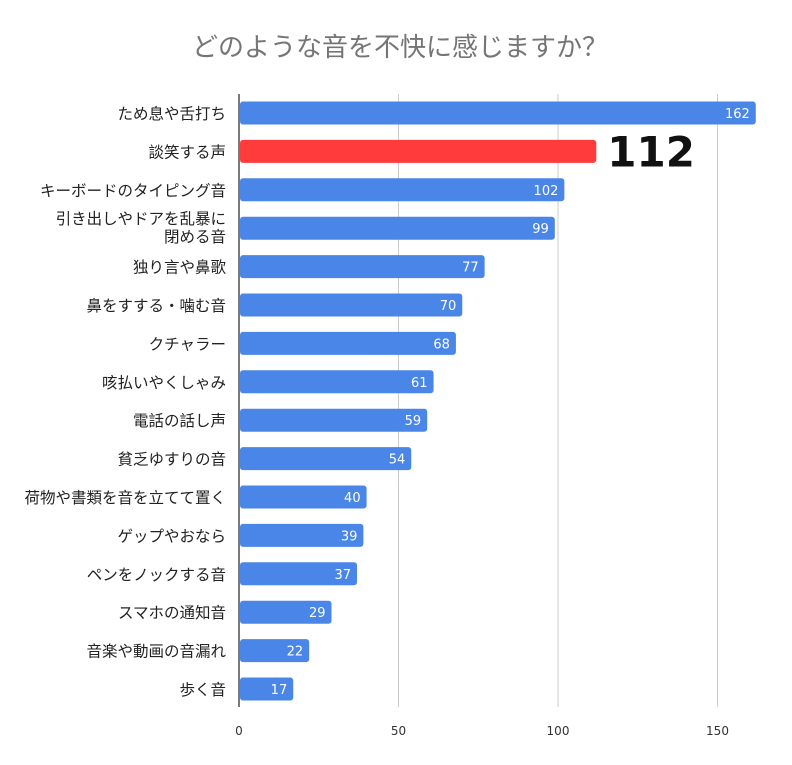 Image resolution: width=792 pixels, height=765 pixels. Describe the element at coordinates (295, 652) in the screenshot. I see `bar-value-label: 22` at that location.